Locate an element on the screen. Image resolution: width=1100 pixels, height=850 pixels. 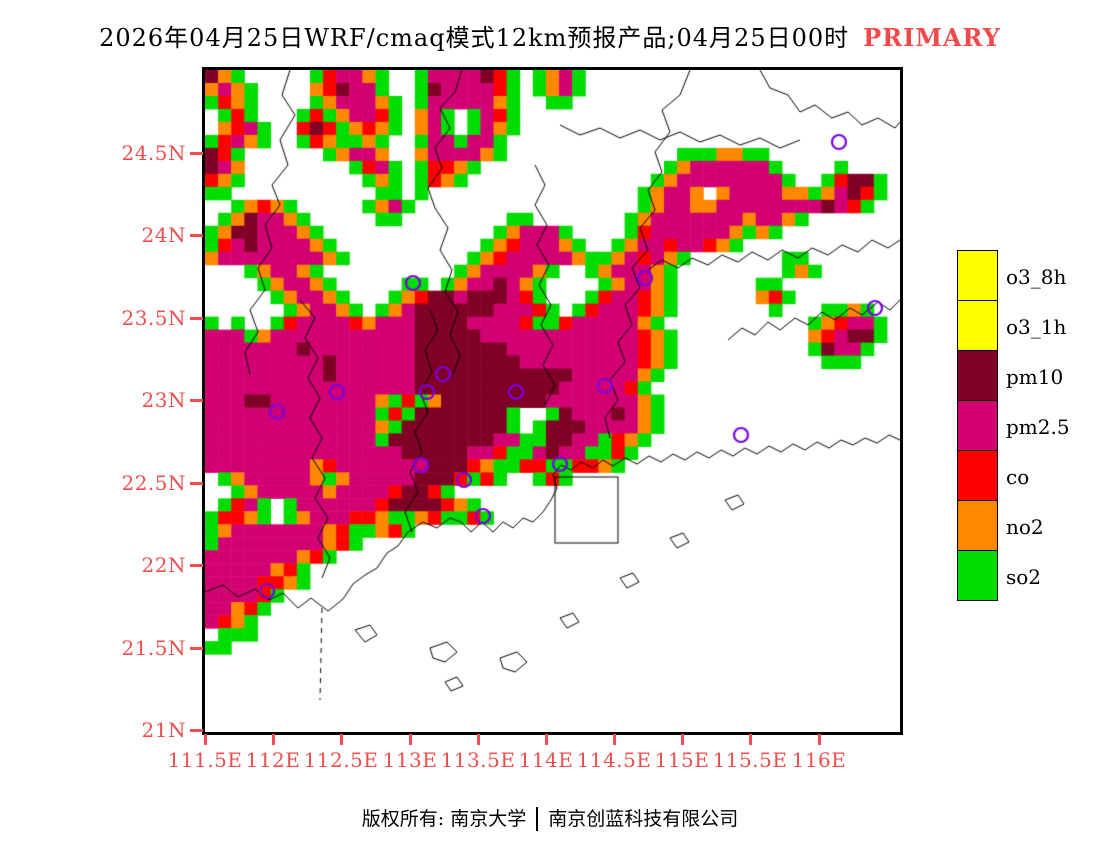
y-axis-tick-label: 21.5N is located at coordinates (153, 648).